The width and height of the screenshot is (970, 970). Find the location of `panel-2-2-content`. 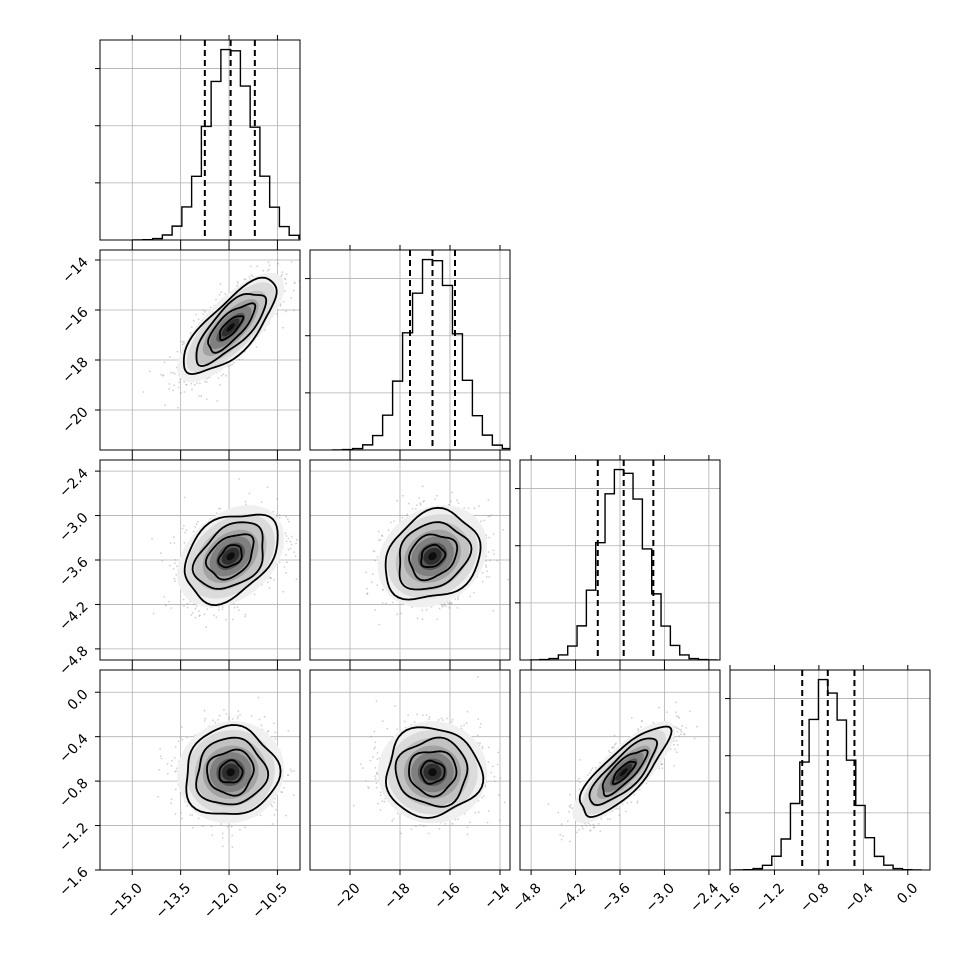

panel-2-2-content is located at coordinates (620, 560).